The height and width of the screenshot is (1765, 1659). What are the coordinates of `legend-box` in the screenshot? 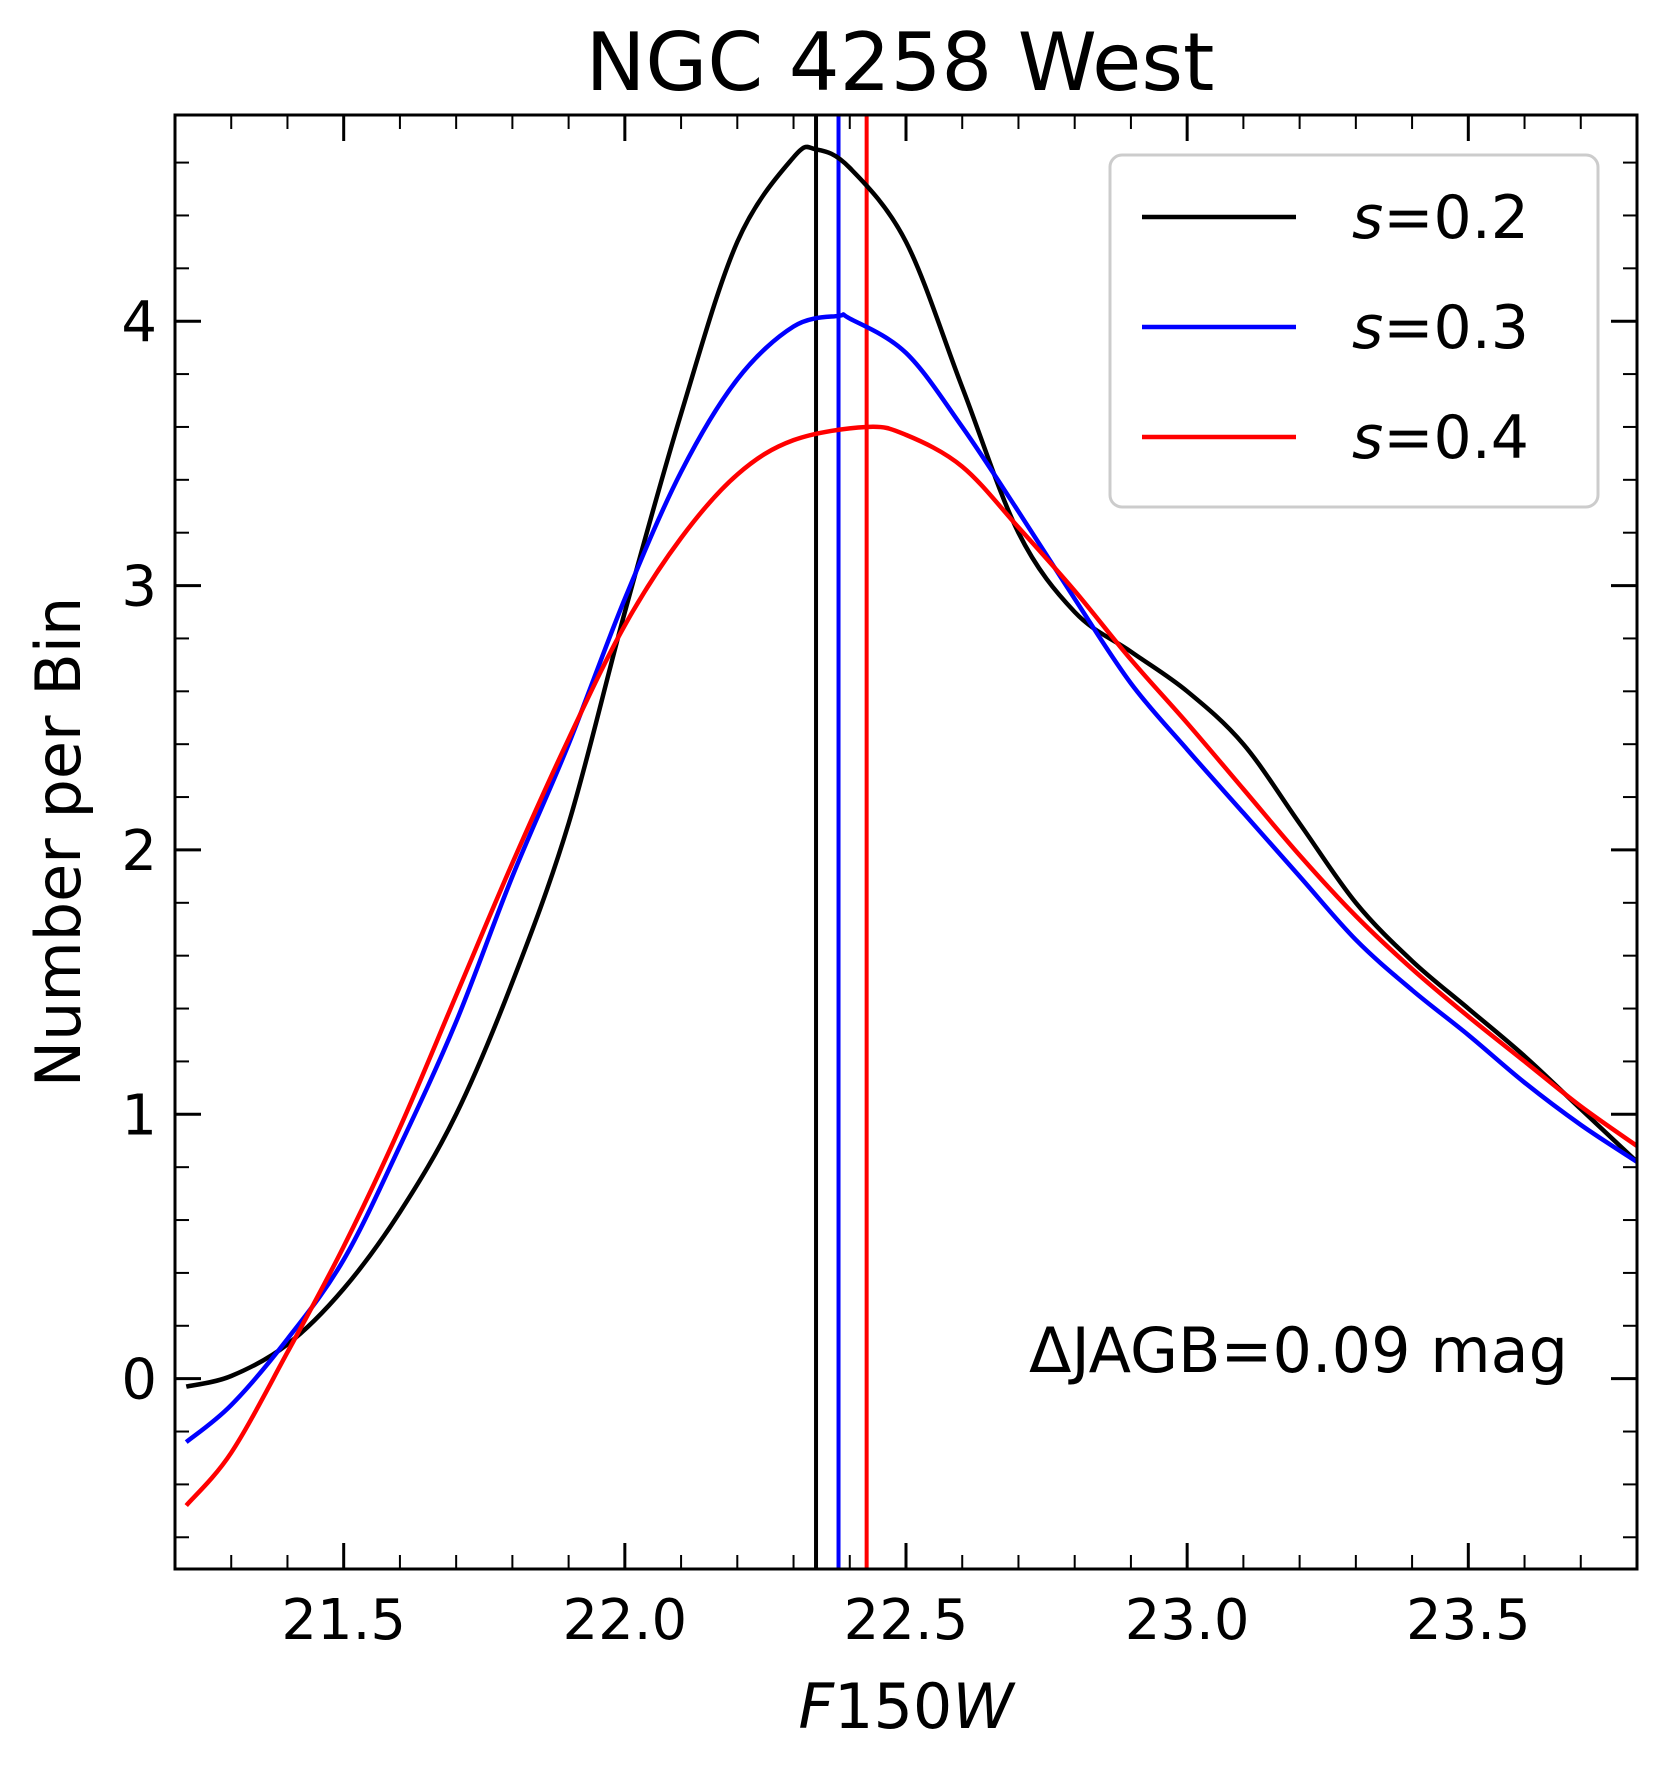 It's located at (1354, 331).